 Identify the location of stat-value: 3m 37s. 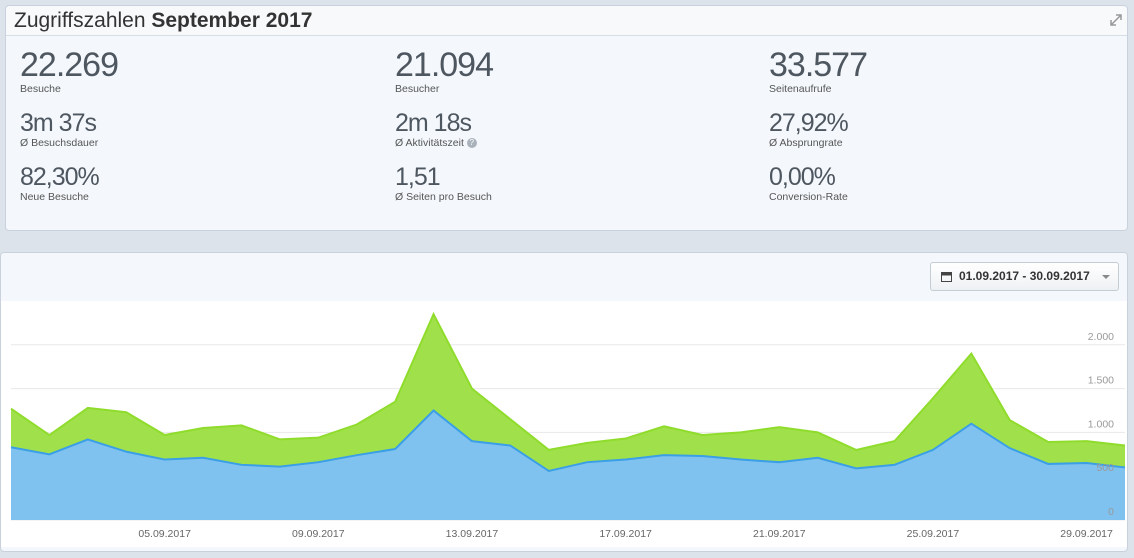
(58, 123).